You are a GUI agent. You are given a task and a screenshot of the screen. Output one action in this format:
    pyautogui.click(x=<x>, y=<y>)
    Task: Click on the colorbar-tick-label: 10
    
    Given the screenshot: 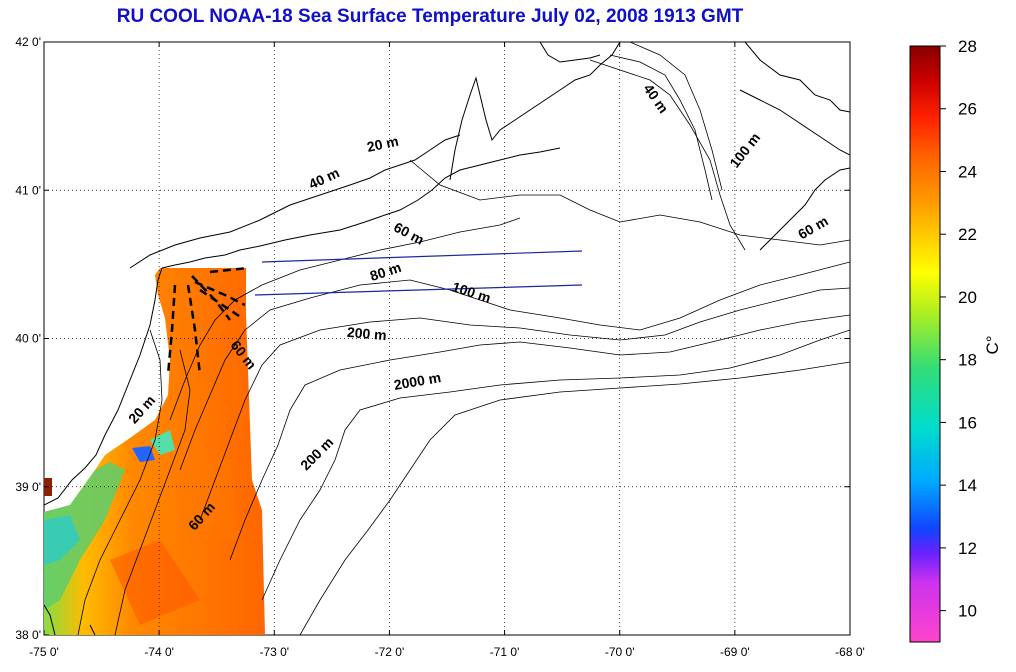 What is the action you would take?
    pyautogui.click(x=967, y=611)
    